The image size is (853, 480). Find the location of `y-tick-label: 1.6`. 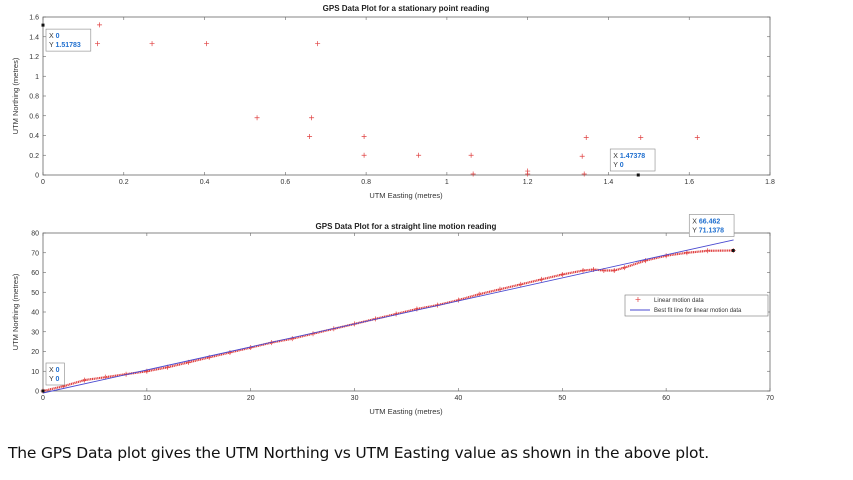

y-tick-label: 1.6 is located at coordinates (34, 18).